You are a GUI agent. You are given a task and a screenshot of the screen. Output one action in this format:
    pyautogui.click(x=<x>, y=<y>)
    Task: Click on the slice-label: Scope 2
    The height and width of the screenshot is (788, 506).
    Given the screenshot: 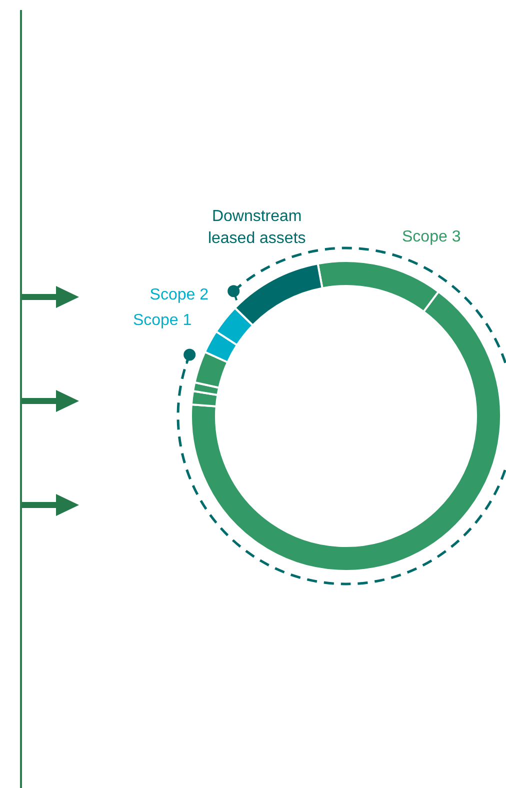 What is the action you would take?
    pyautogui.click(x=179, y=295)
    